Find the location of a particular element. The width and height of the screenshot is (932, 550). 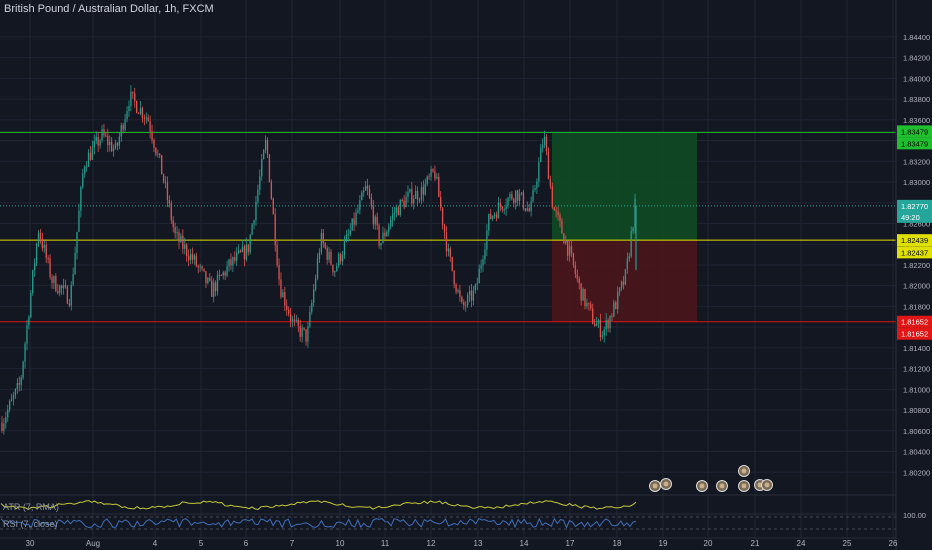

countdown-label: 49:20 is located at coordinates (914, 216).